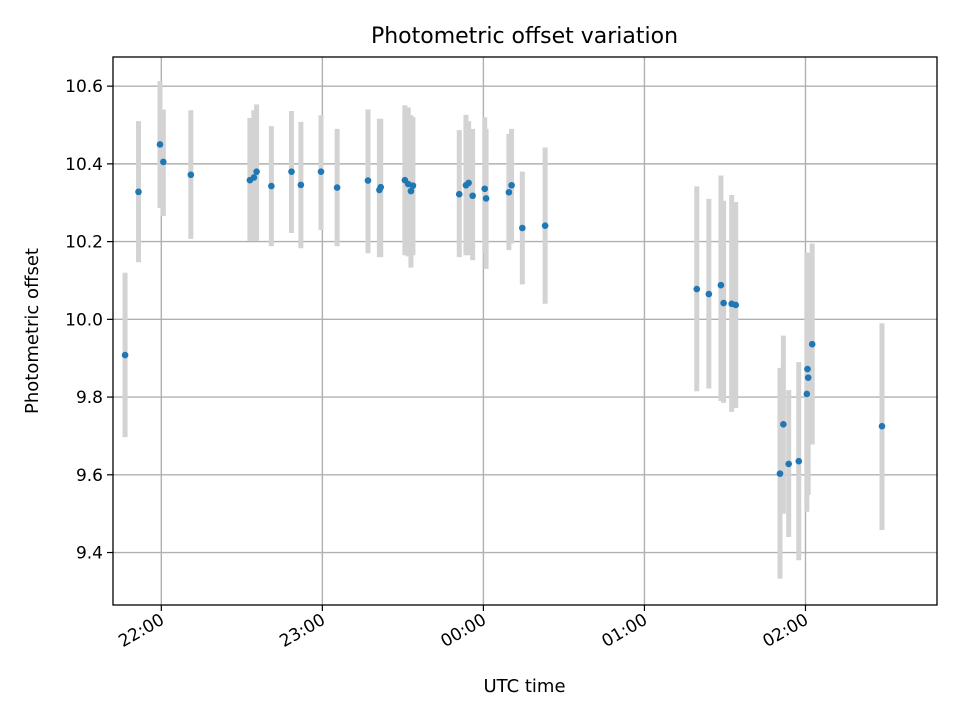 This screenshot has width=960, height=724. I want to click on x-tick-label: 01:00, so click(625, 631).